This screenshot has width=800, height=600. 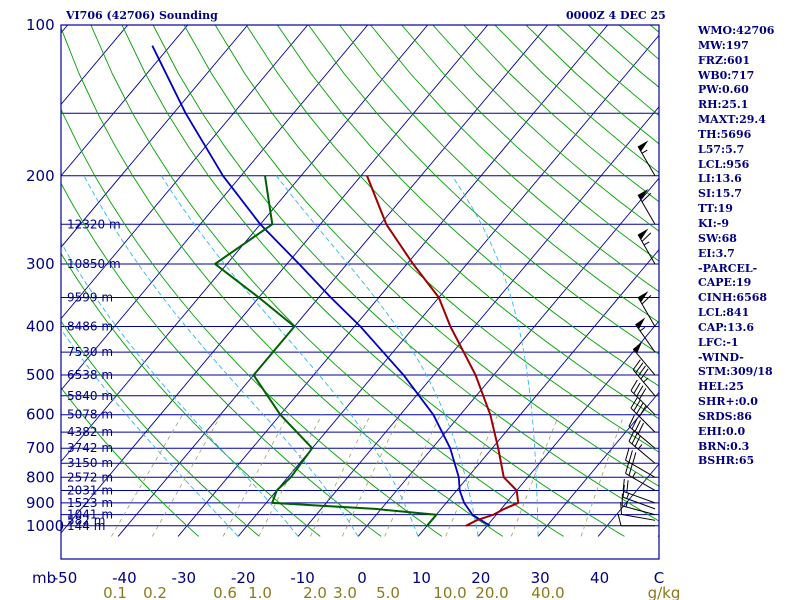 I want to click on index-value: L57:5.7, so click(x=721, y=149).